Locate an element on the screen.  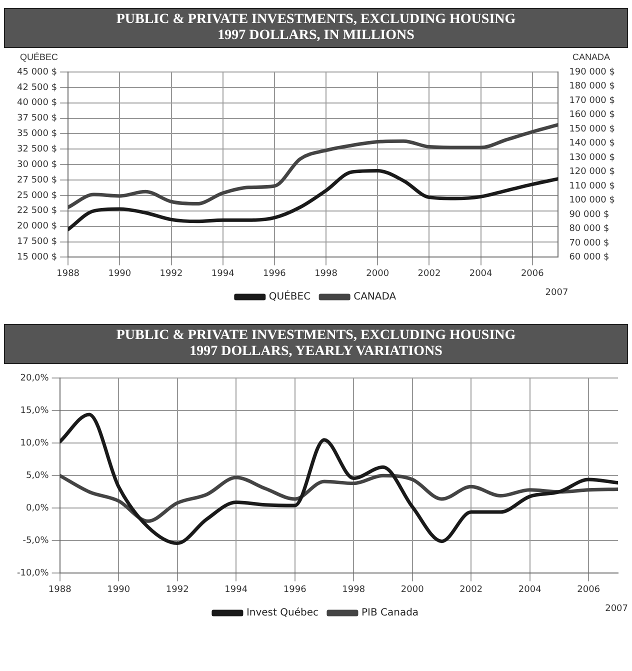
y2-tick-label: 60 000 $ is located at coordinates (589, 257).